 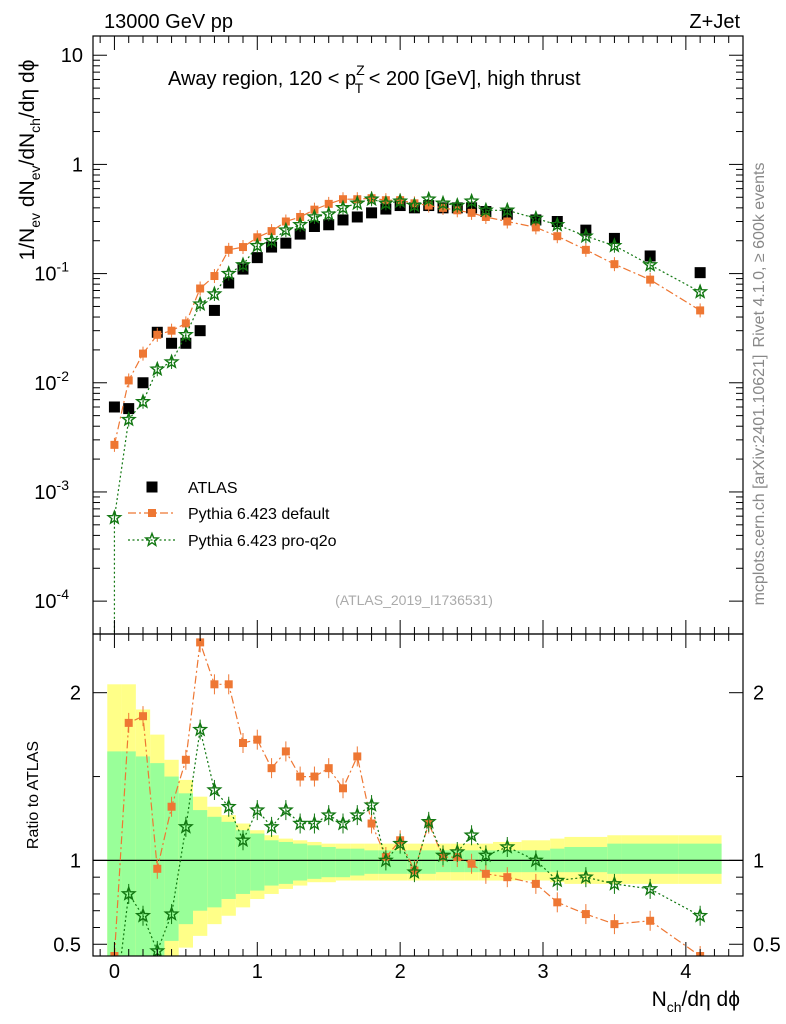 What do you see at coordinates (29, 160) in the screenshot?
I see `svg-text: 1/Nev dNev/dNch/dη dϕ` at bounding box center [29, 160].